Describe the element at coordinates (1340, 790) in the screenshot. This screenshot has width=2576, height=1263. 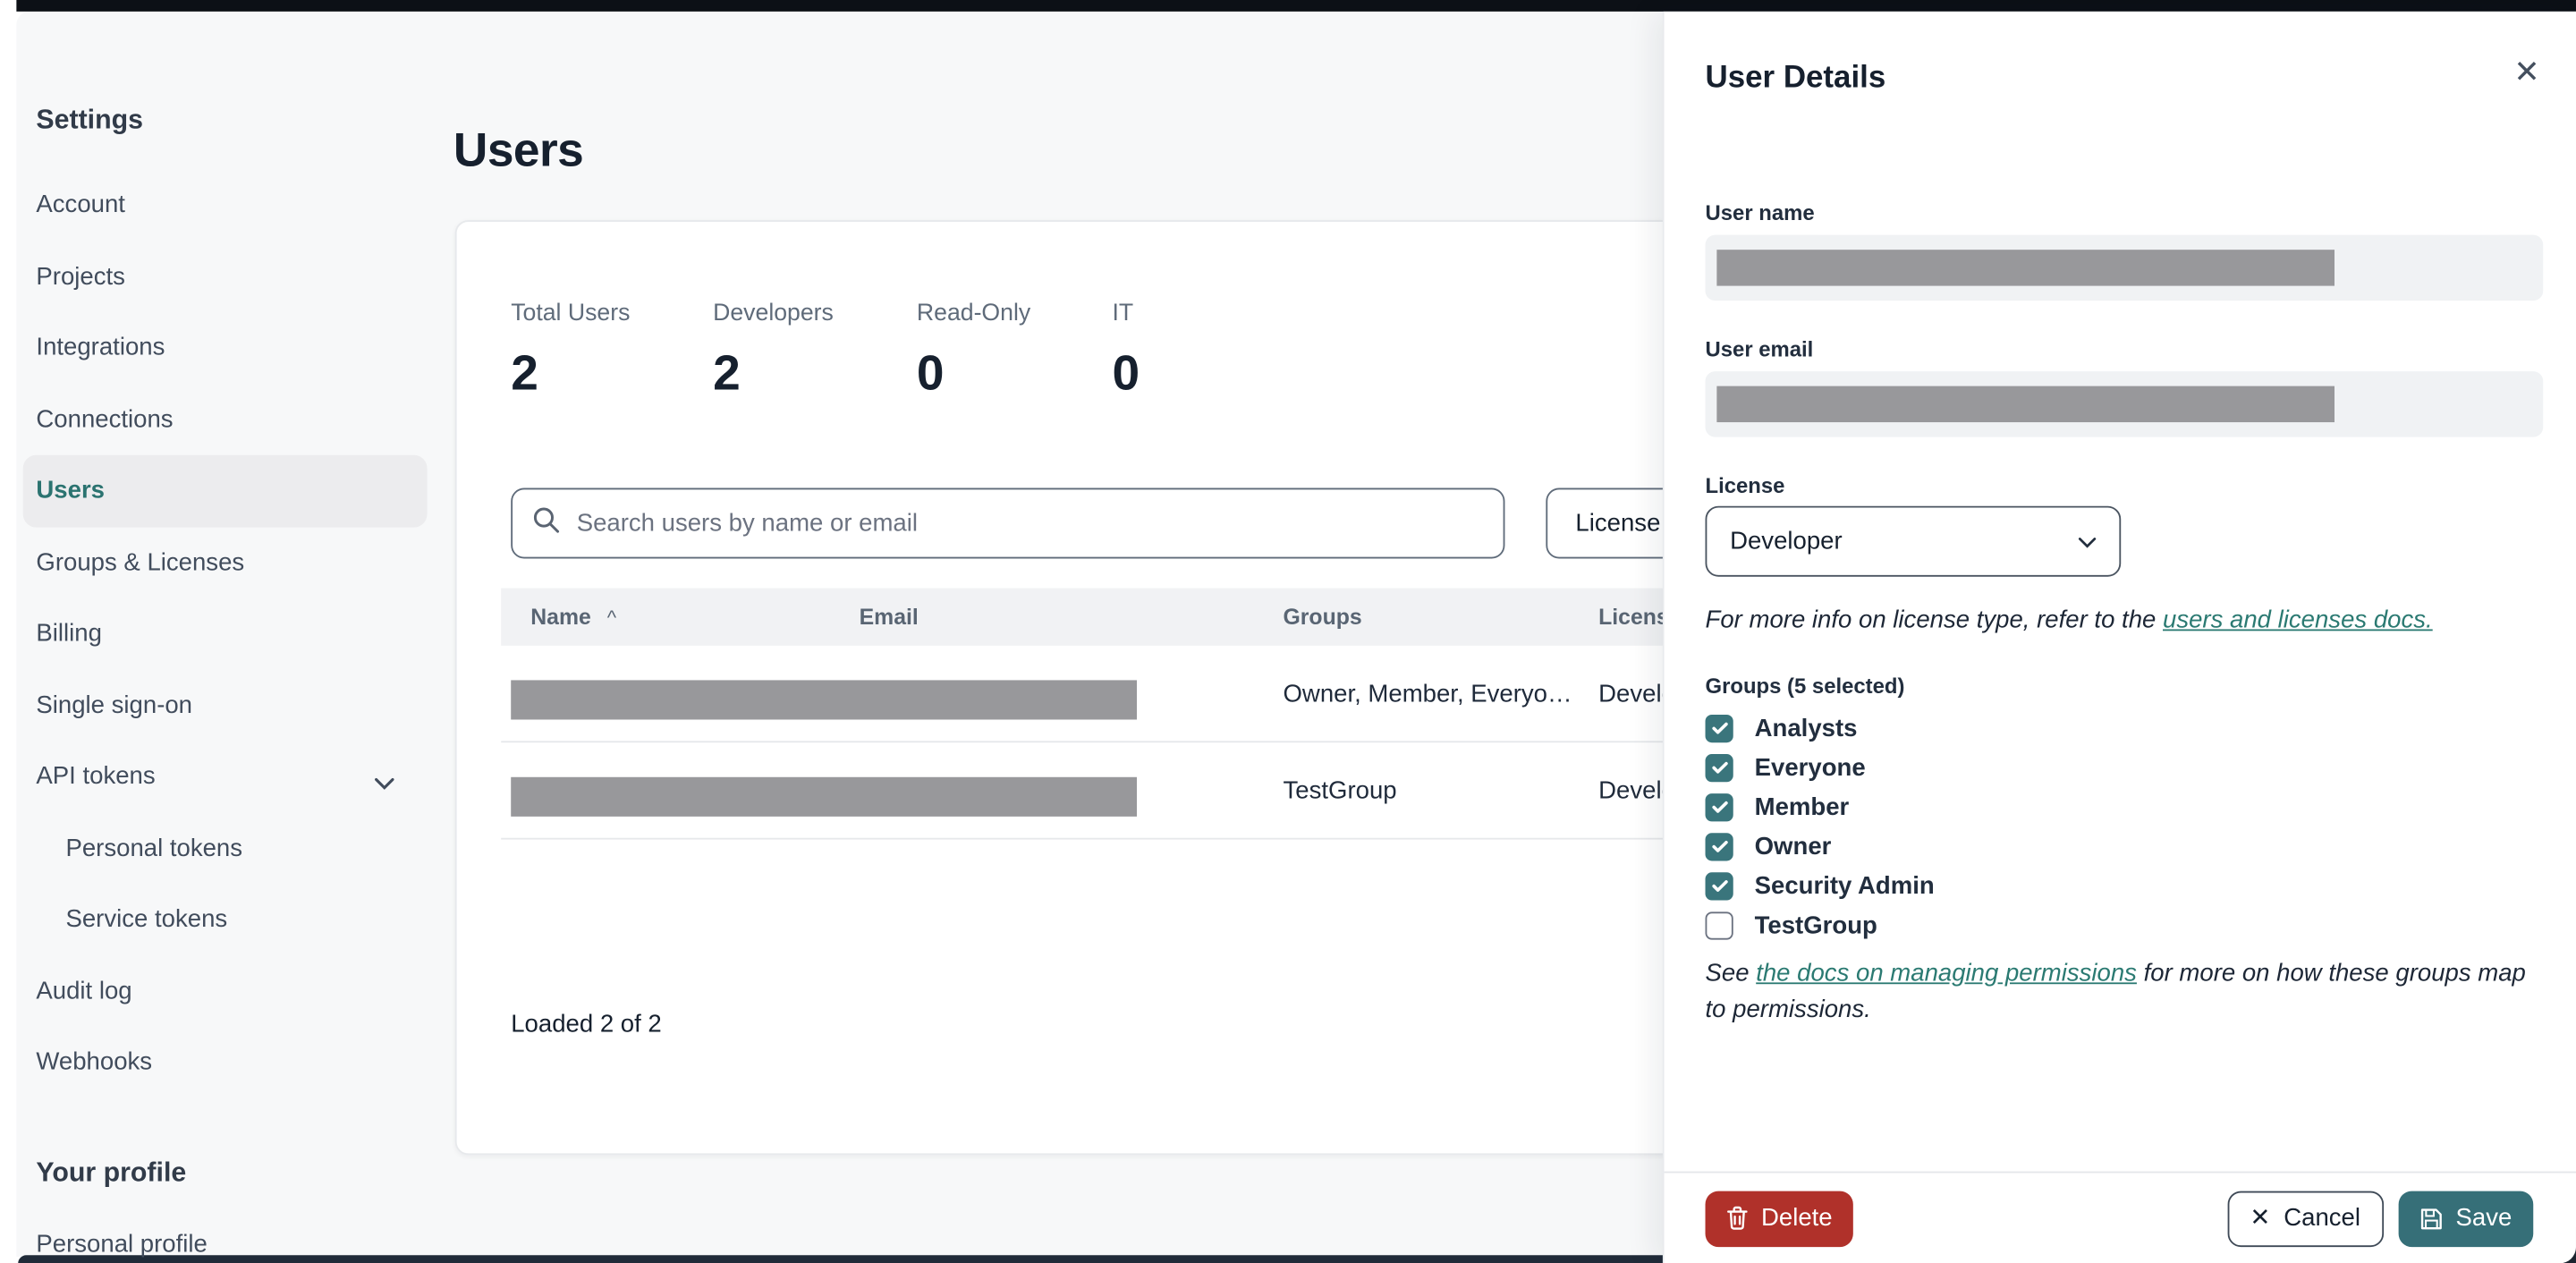
I see `groups-cell: TestGroup` at that location.